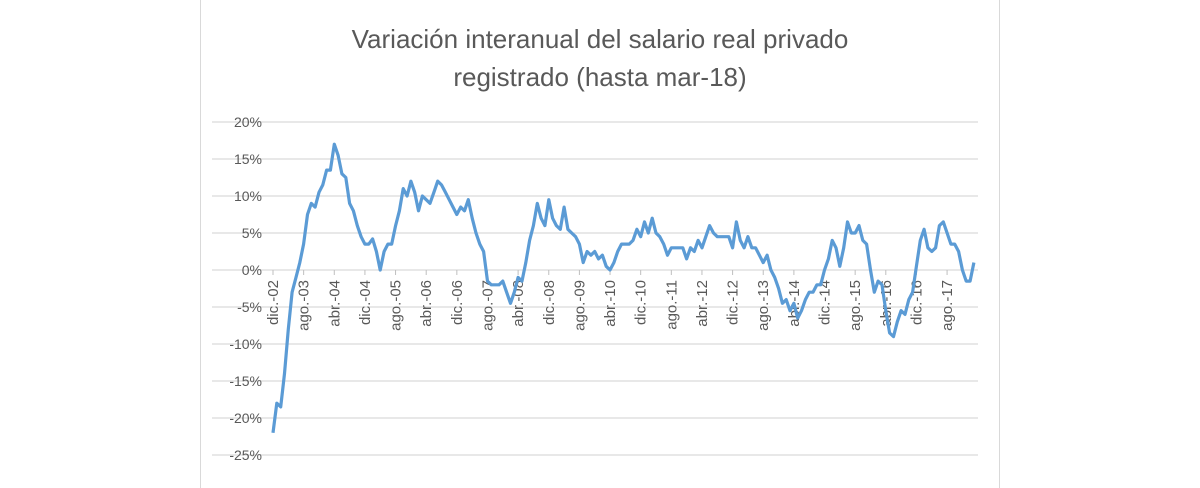 This screenshot has width=1200, height=488. What do you see at coordinates (334, 303) in the screenshot?
I see `x-tick-label: abr.-04` at bounding box center [334, 303].